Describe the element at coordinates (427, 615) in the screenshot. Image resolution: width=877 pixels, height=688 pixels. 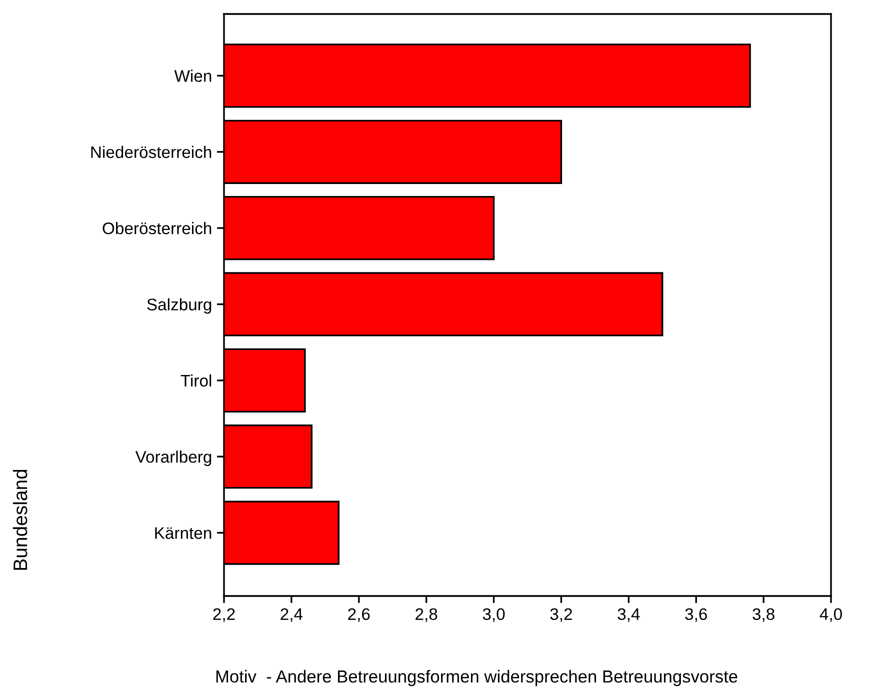
I see `x-tick-label: 2,8` at that location.